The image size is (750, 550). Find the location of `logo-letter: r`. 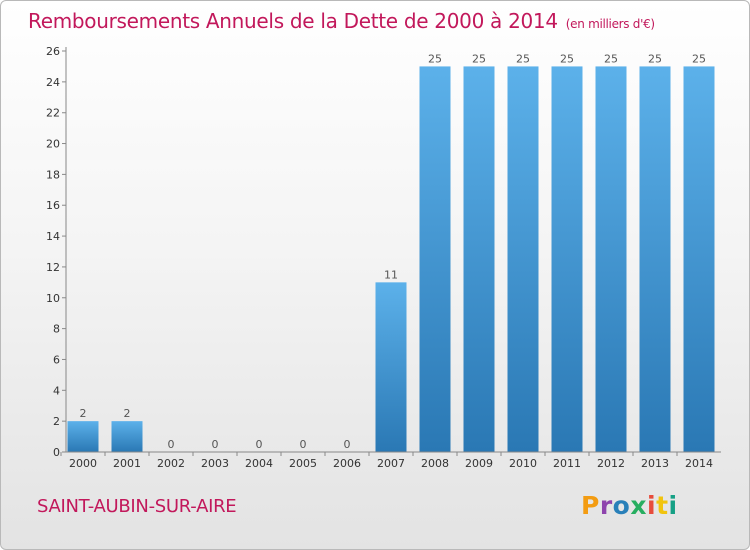

logo-letter: r is located at coordinates (606, 505).